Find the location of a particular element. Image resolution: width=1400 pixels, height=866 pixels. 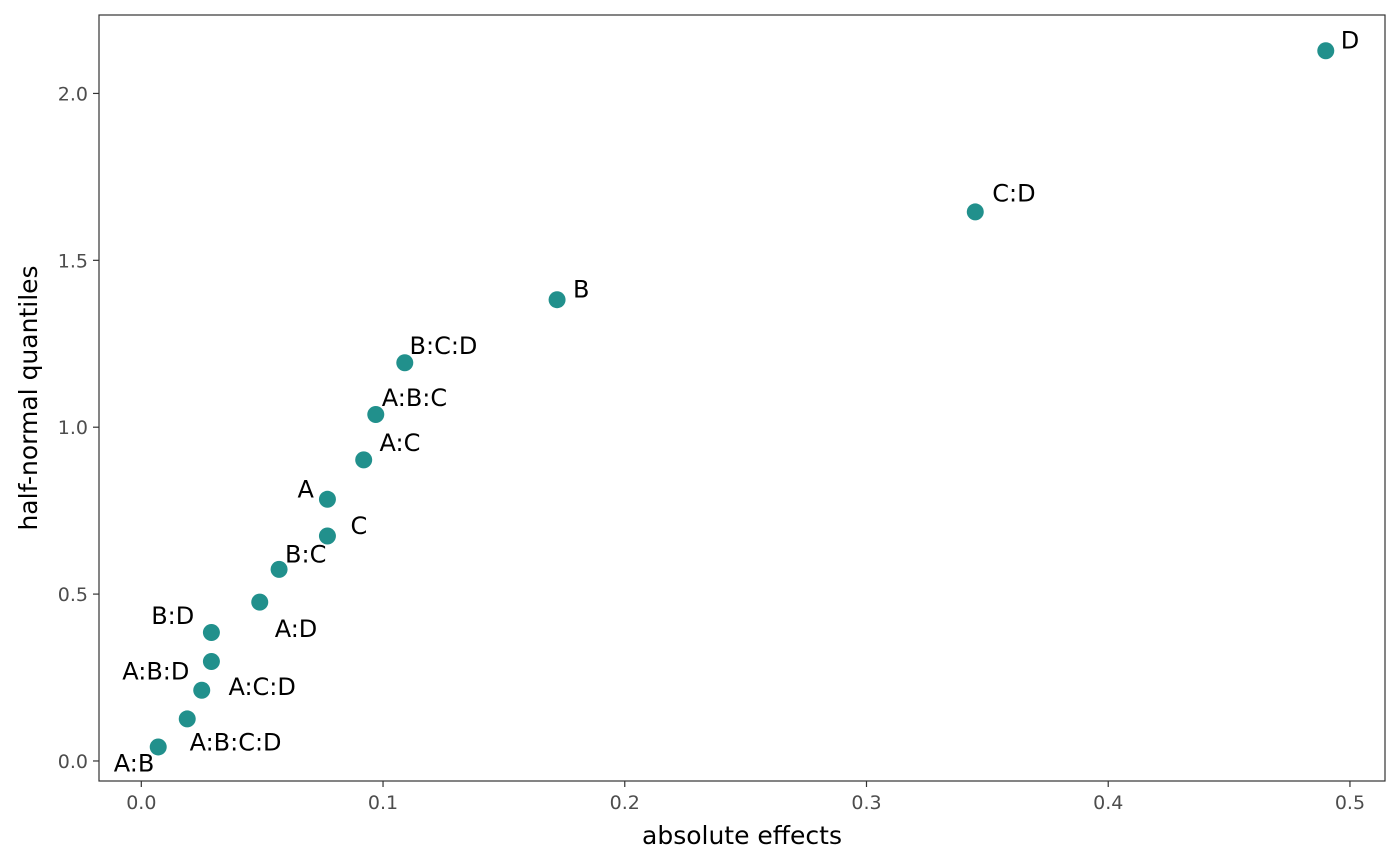

x-tick-label: 0.1 is located at coordinates (383, 803).